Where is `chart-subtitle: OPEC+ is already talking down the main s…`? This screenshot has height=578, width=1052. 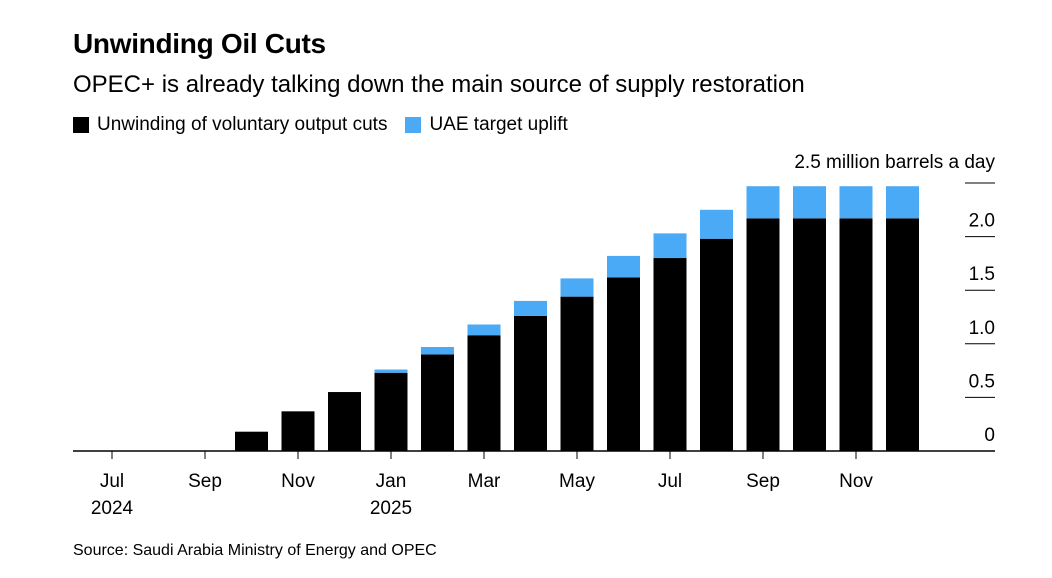 chart-subtitle: OPEC+ is already talking down the main s… is located at coordinates (439, 84).